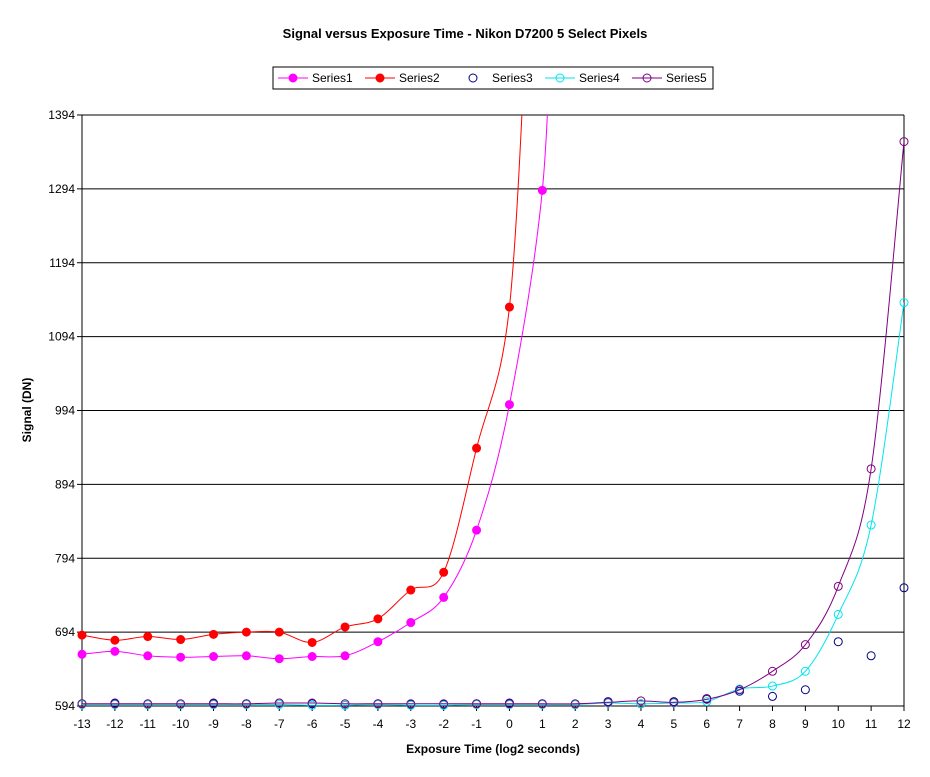 This screenshot has height=777, width=930. What do you see at coordinates (512, 78) in the screenshot?
I see `legend-label: Series3` at bounding box center [512, 78].